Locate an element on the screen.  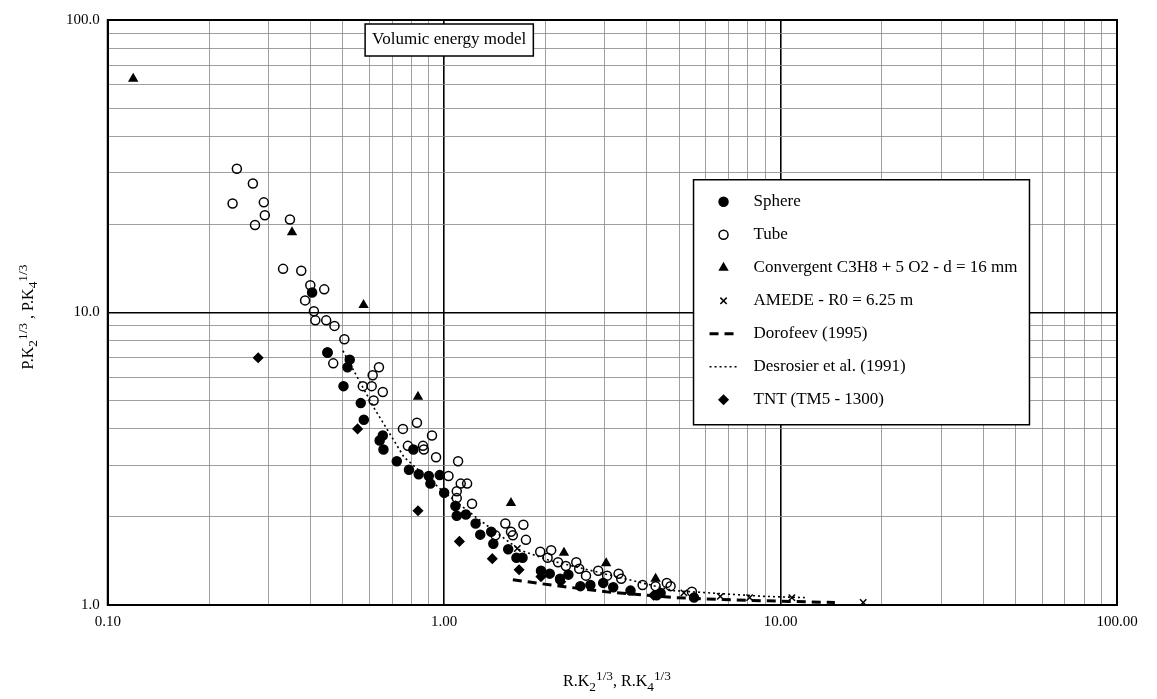
legend-label: Convergent C3H8 + 5 O2 - d = 16 mm is located at coordinates (885, 267).